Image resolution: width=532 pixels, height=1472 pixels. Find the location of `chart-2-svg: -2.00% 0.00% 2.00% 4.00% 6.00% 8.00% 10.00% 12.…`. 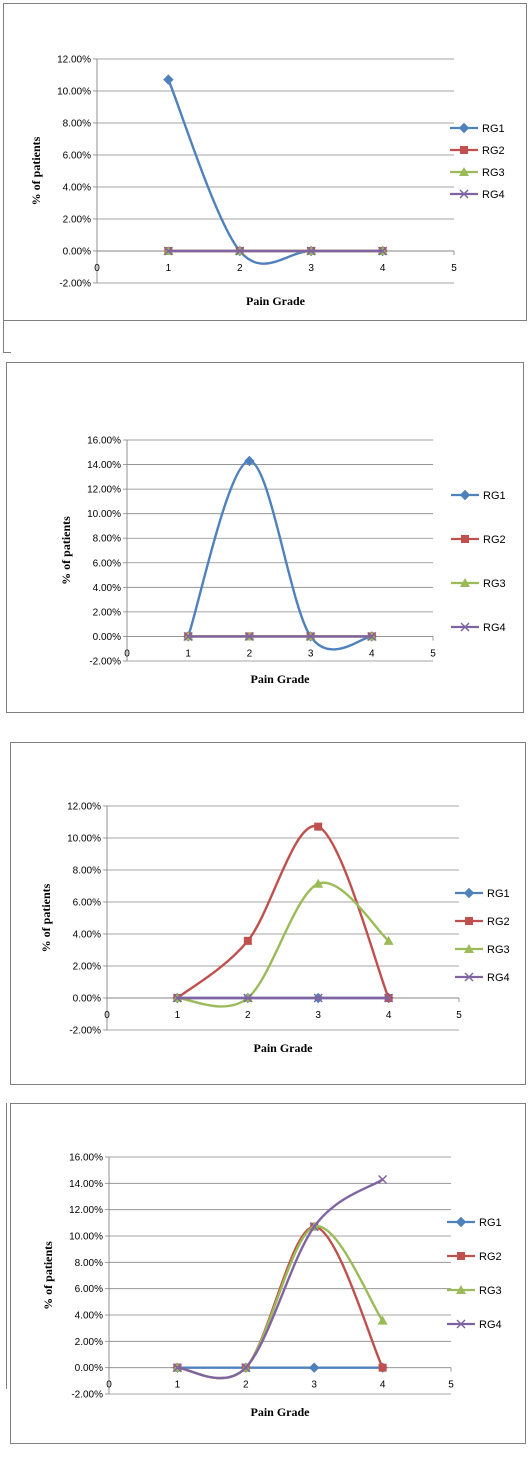

chart-2-svg: -2.00% 0.00% 2.00% 4.00% 6.00% 8.00% 10.00% 12.… is located at coordinates (282, 561).